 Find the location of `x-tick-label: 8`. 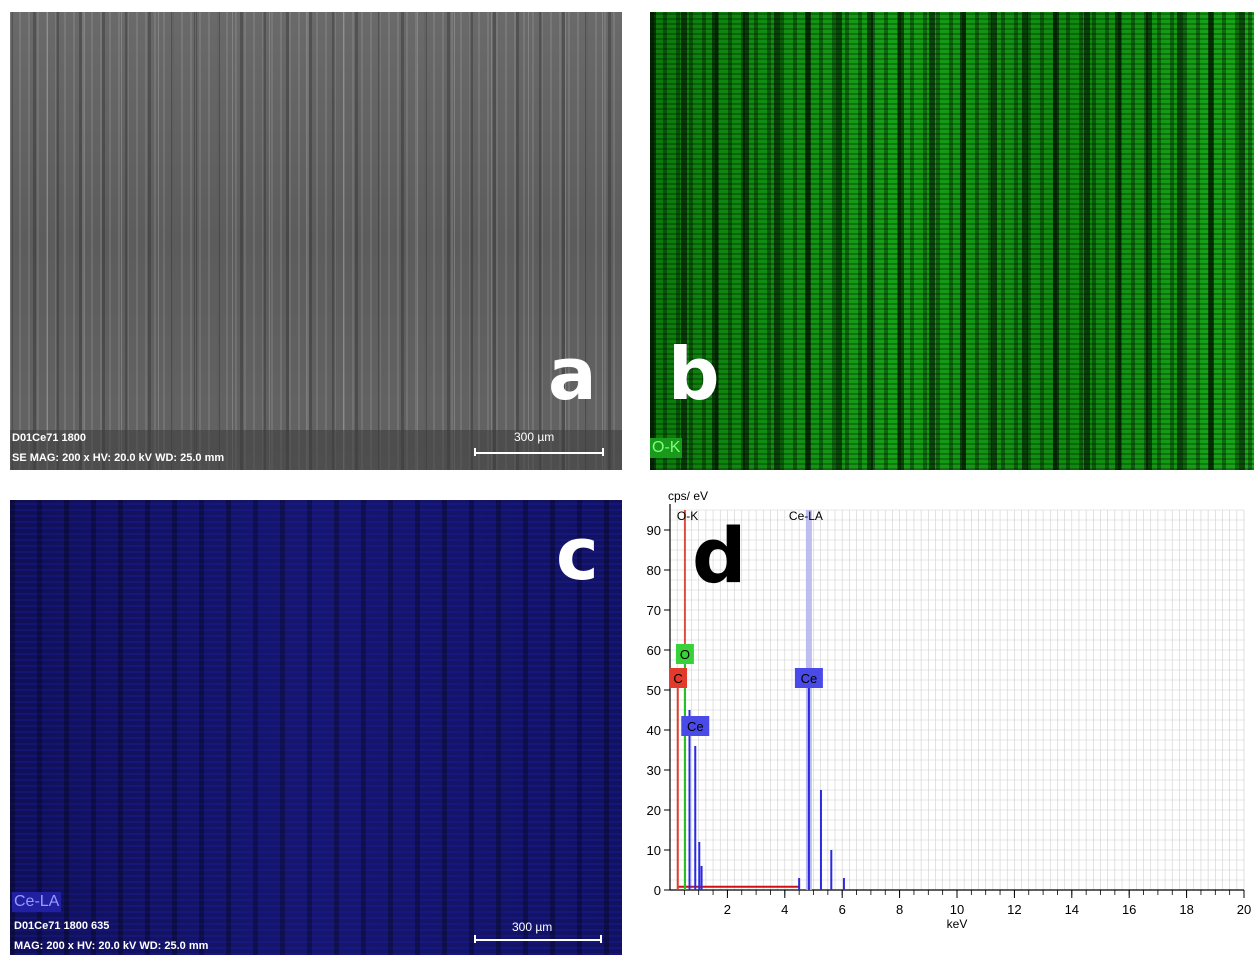

x-tick-label: 8 is located at coordinates (899, 909).